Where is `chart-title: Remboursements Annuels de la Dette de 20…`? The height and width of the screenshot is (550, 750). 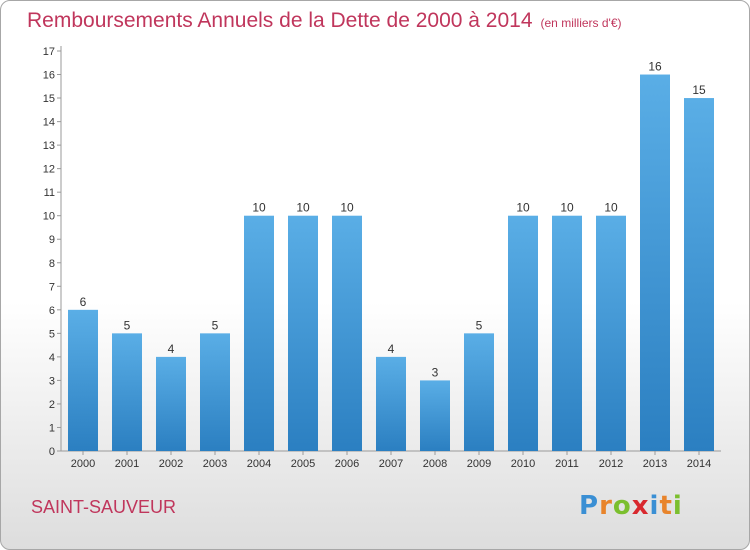 chart-title: Remboursements Annuels de la Dette de 20… is located at coordinates (324, 21).